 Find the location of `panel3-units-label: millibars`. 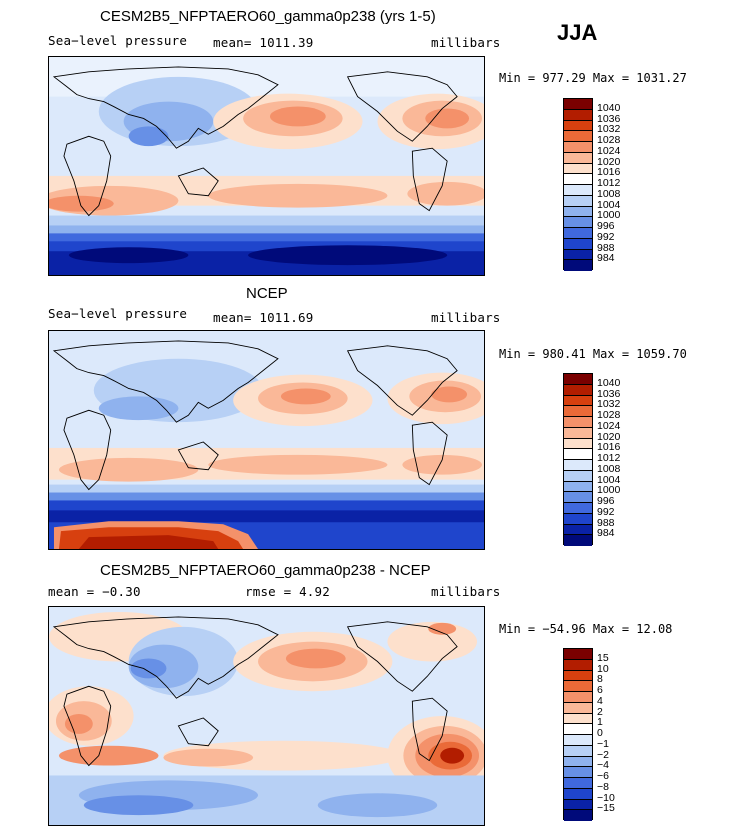

panel3-units-label: millibars is located at coordinates (466, 591).